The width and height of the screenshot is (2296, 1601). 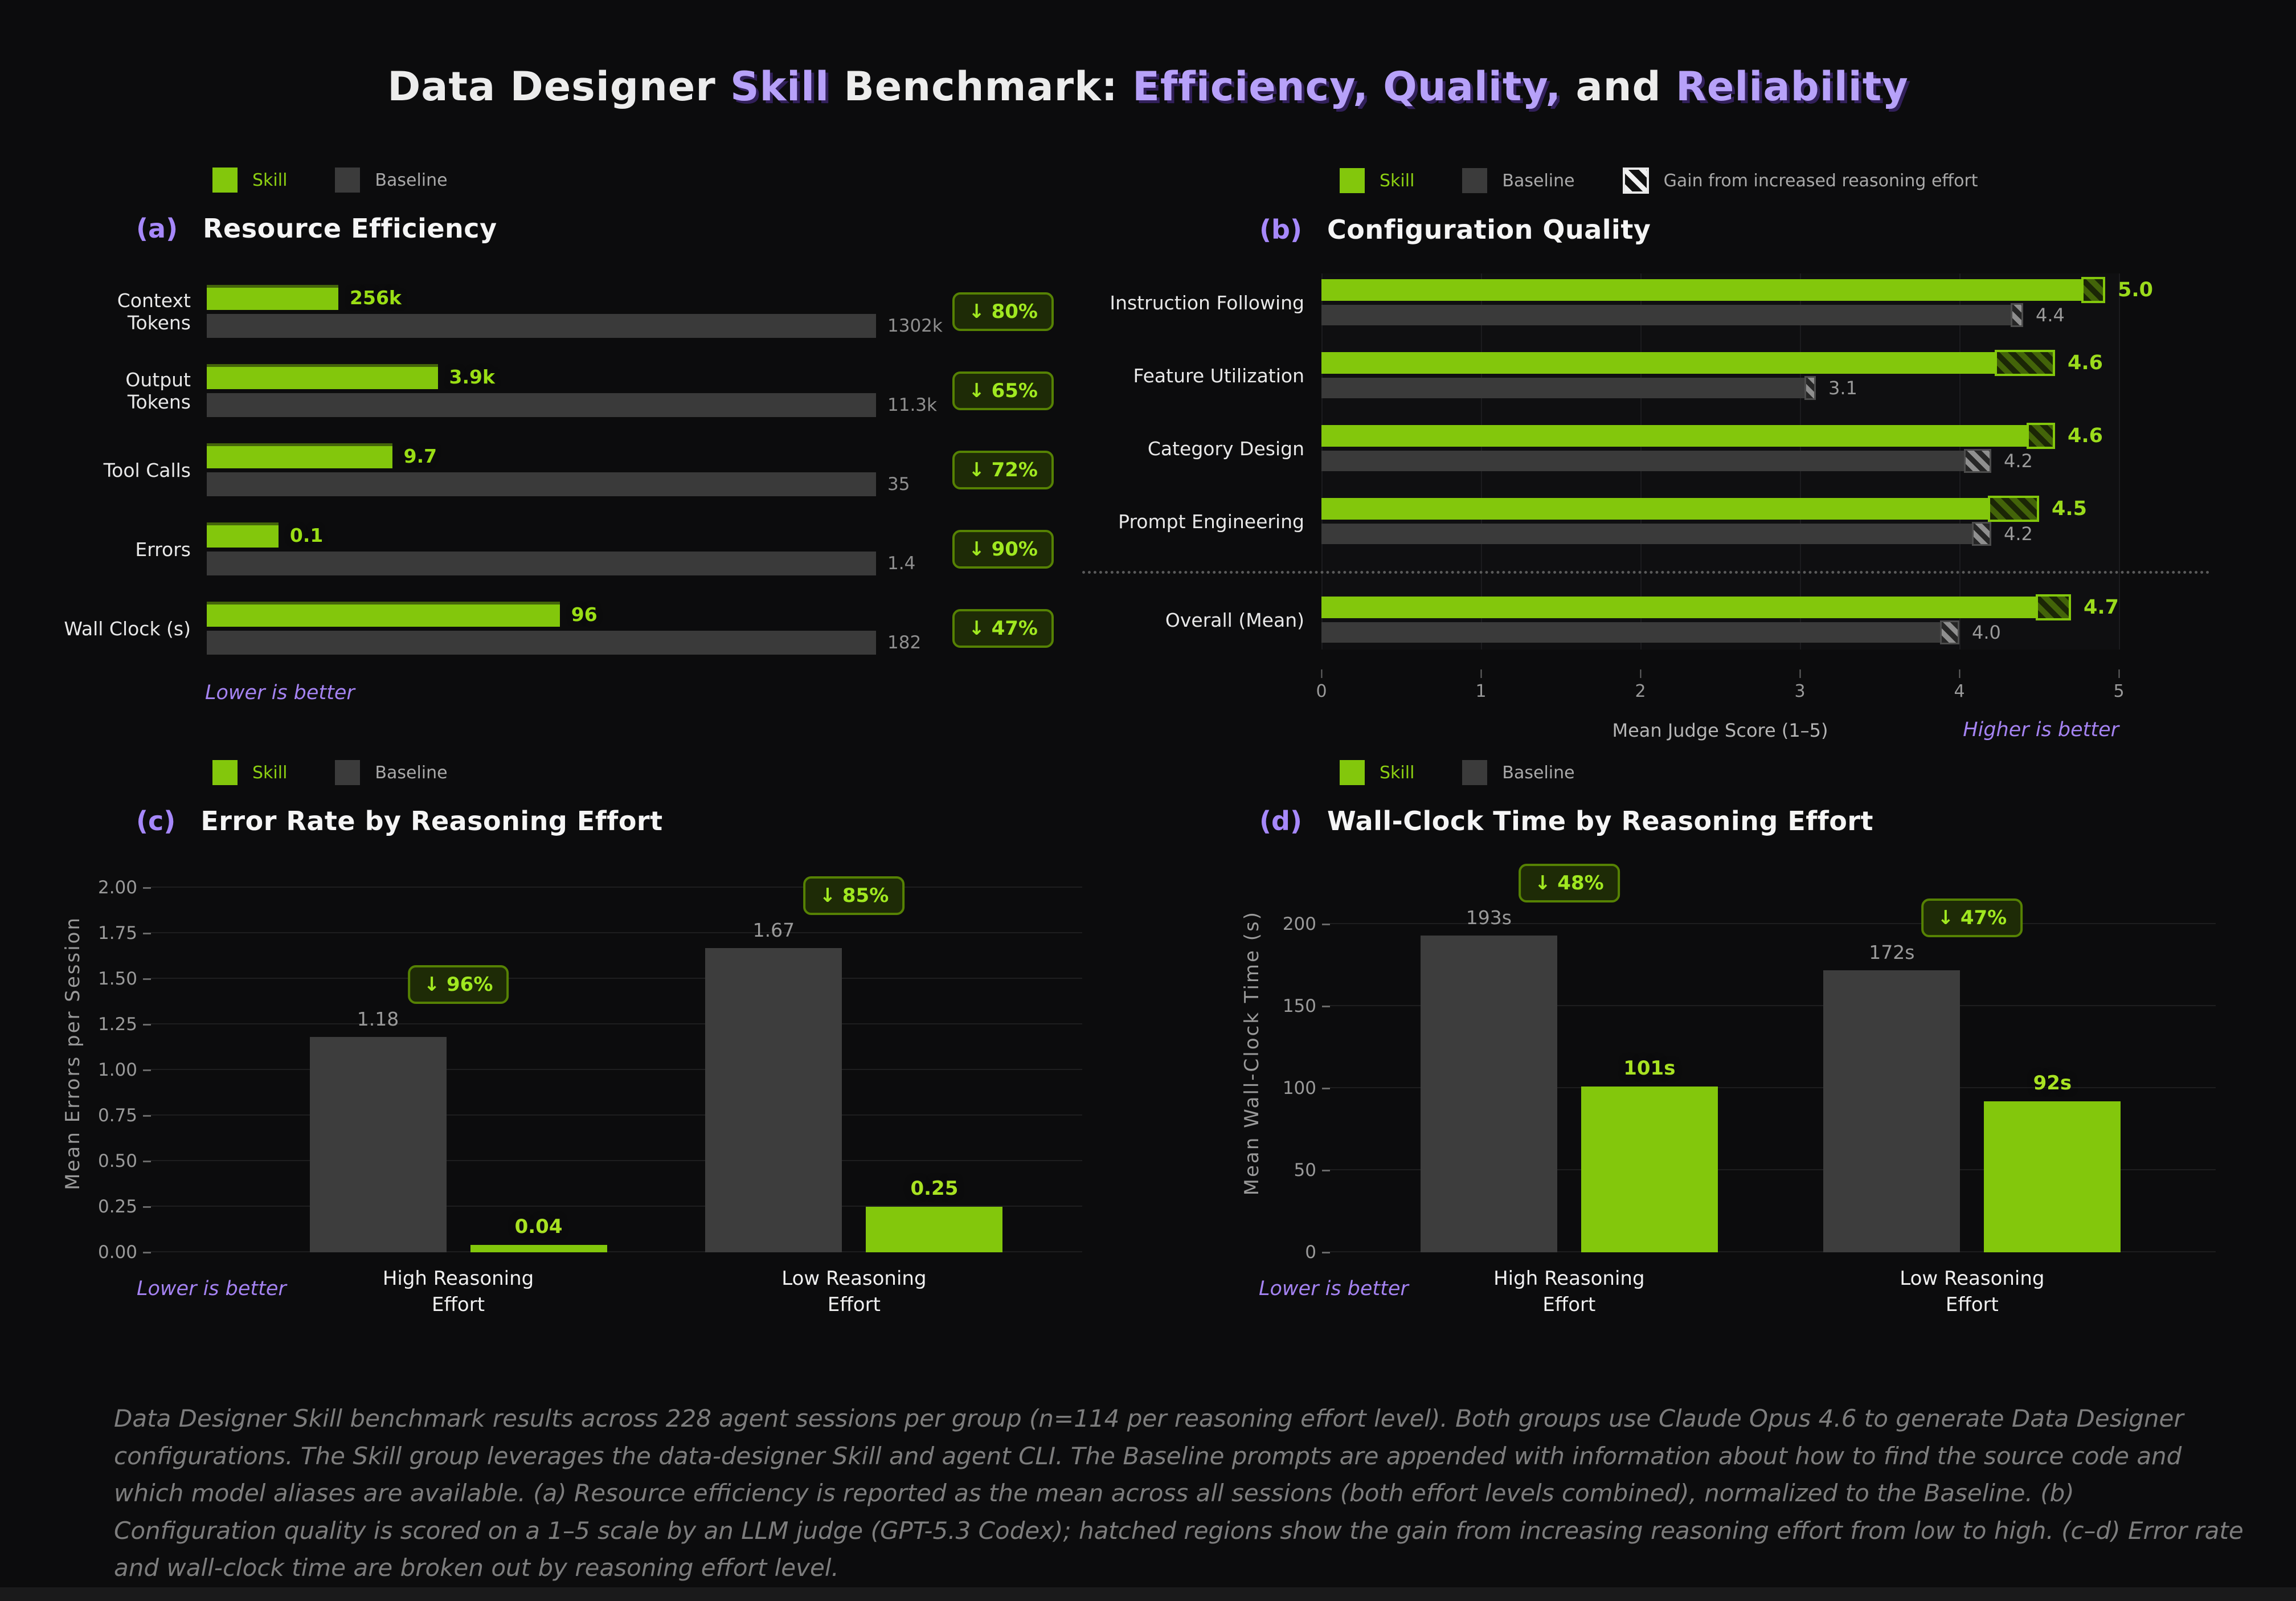 I want to click on panel-letter: (d), so click(x=1280, y=821).